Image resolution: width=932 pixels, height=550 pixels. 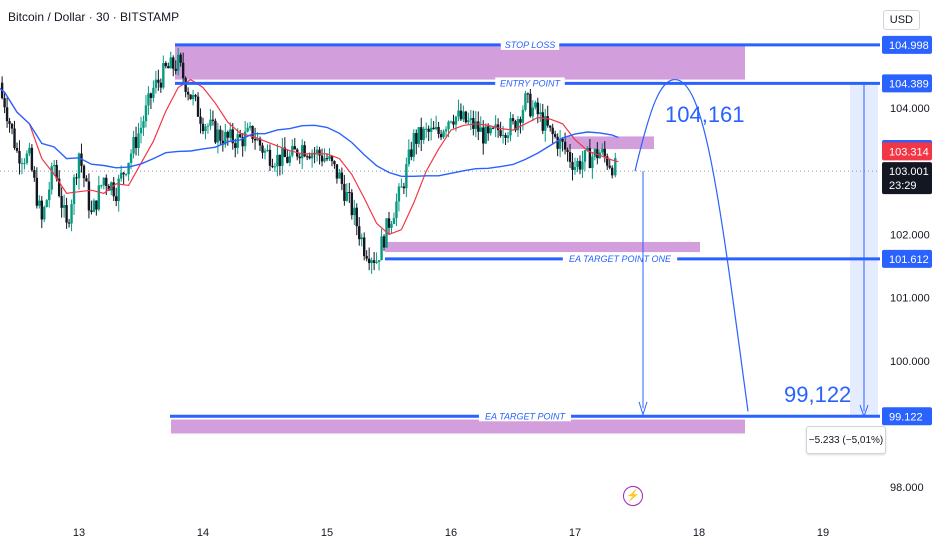 I want to click on last-price-text: 103.001, so click(x=909, y=172).